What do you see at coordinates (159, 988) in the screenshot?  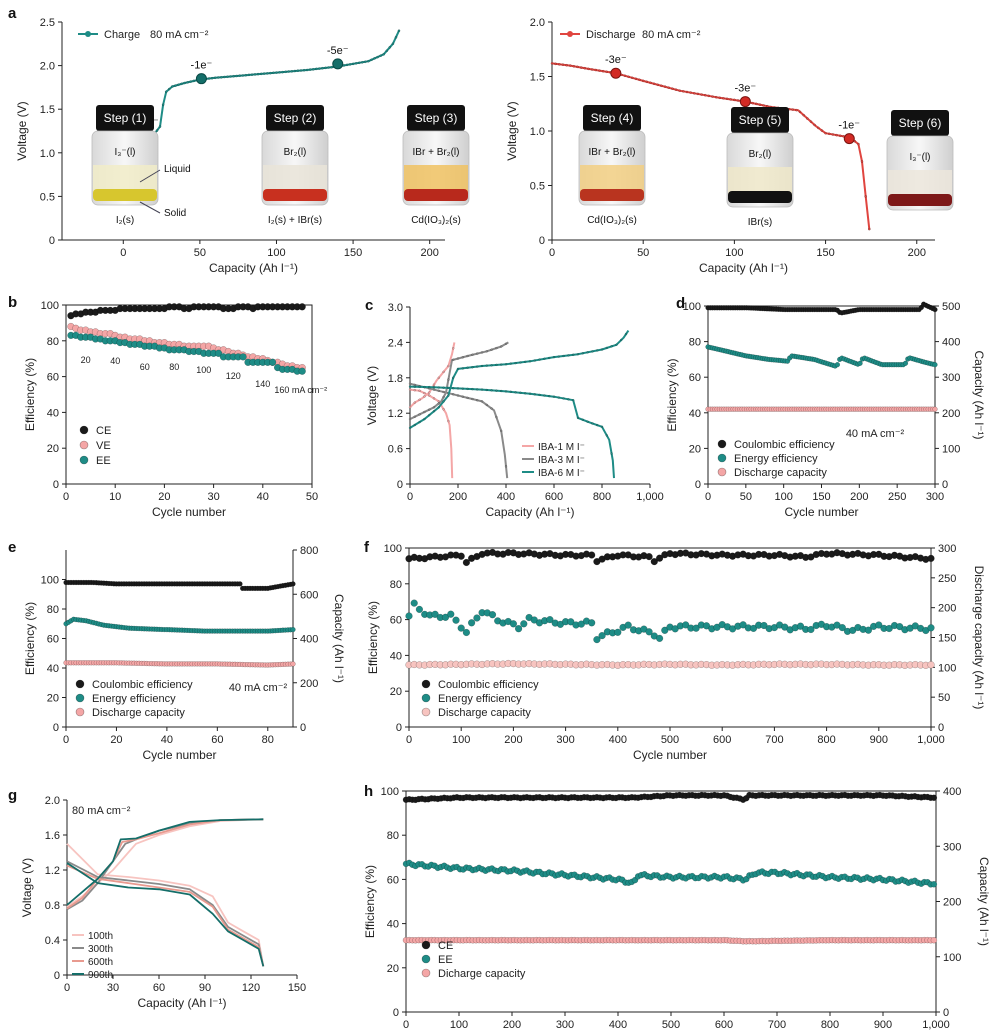 I see `x-tick-label: 60` at bounding box center [159, 988].